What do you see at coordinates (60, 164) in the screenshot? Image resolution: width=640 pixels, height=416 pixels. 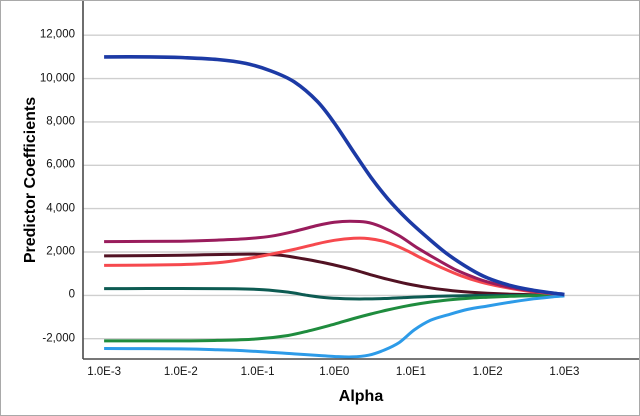 I see `y-tick-label-6000: 6,000` at bounding box center [60, 164].